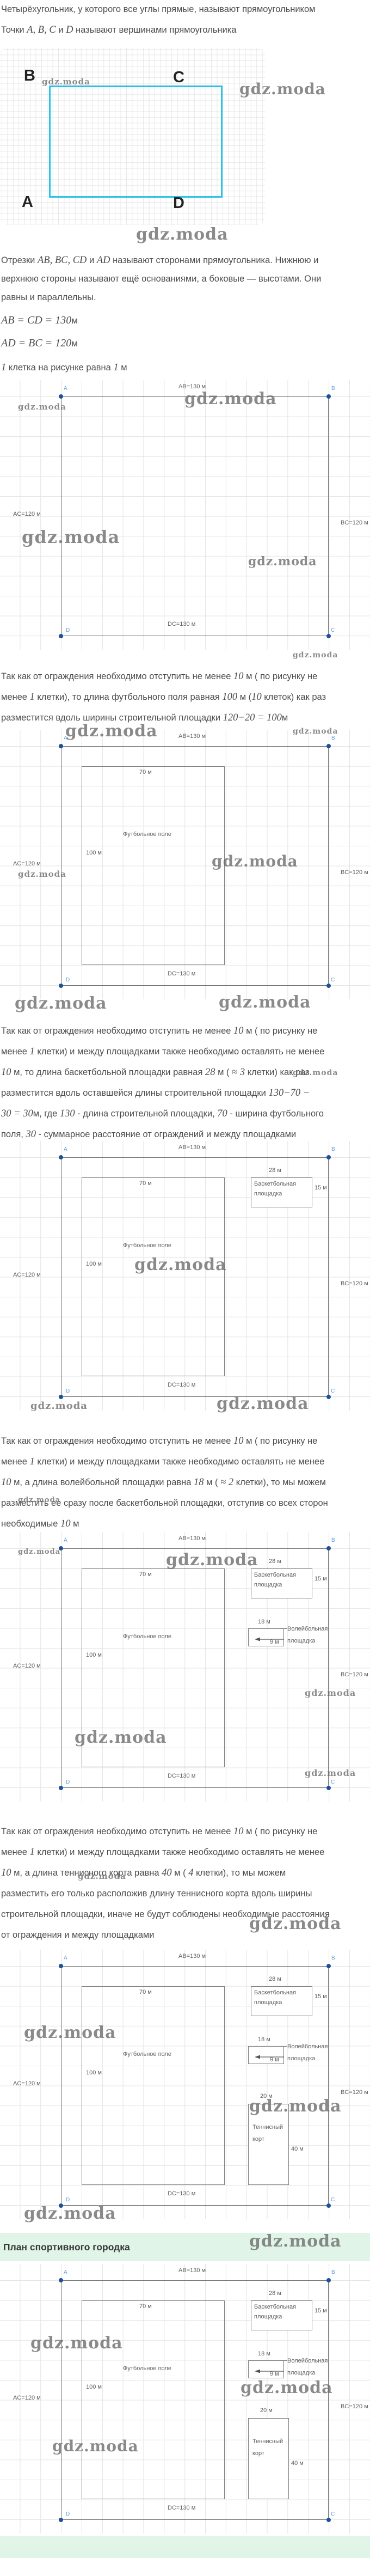 The image size is (370, 2576). What do you see at coordinates (185, 2247) in the screenshot?
I see `plan-section-header: План спортивного городка` at bounding box center [185, 2247].